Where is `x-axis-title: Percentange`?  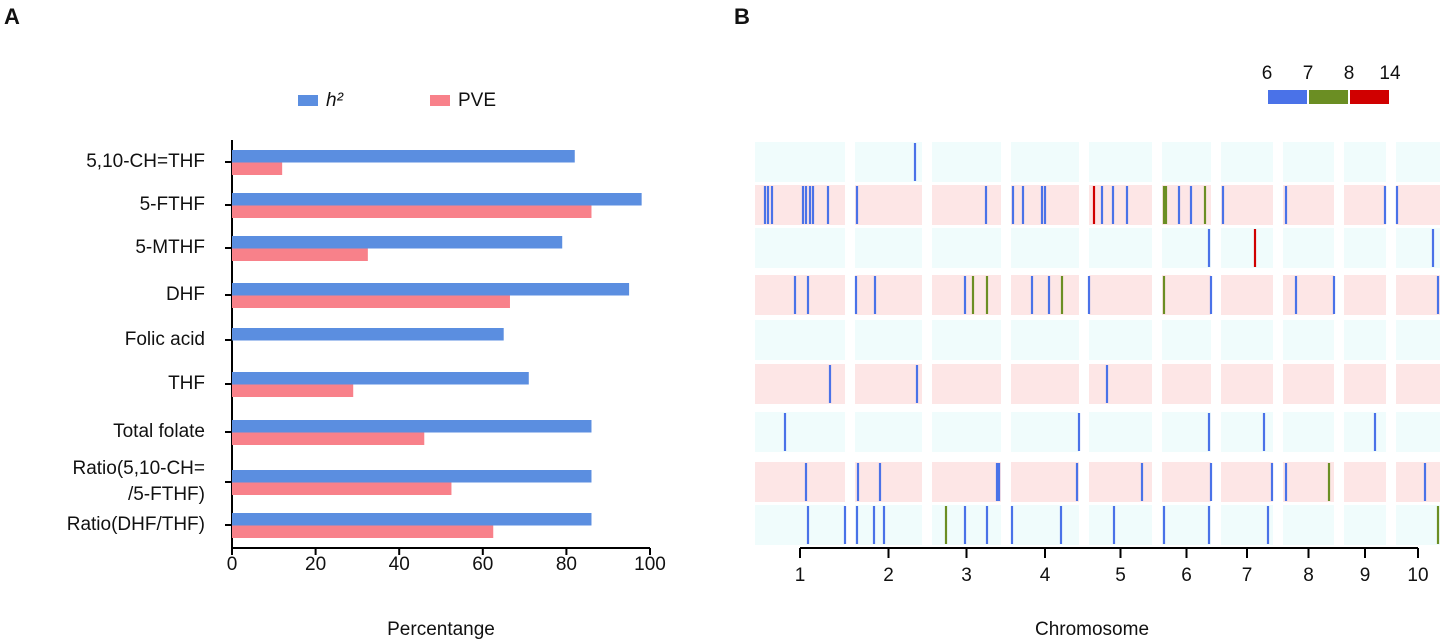
x-axis-title: Percentange is located at coordinates (441, 629).